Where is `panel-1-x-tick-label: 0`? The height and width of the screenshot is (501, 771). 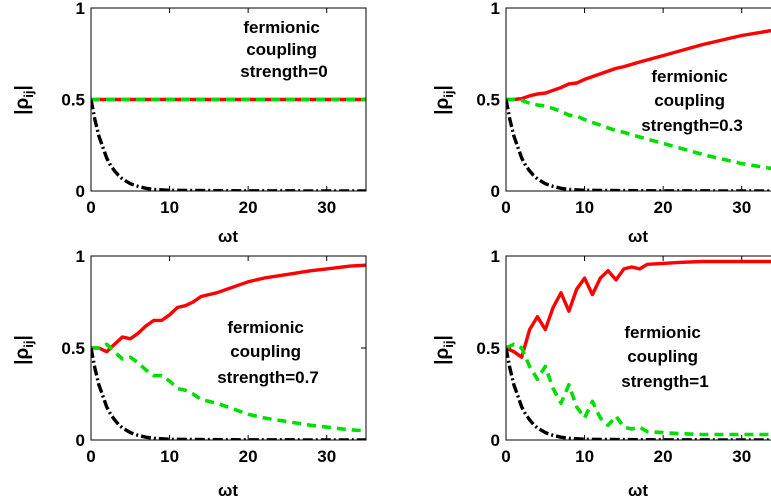 panel-1-x-tick-label: 0 is located at coordinates (90, 207).